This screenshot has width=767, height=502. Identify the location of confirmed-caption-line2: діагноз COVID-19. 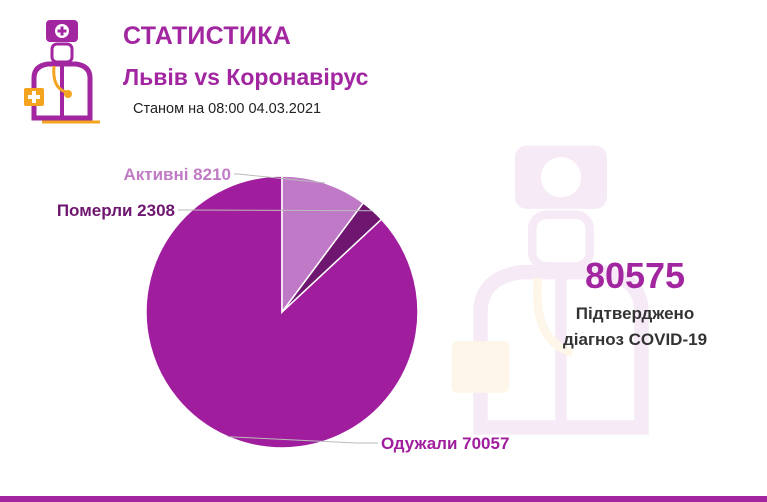
(635, 339).